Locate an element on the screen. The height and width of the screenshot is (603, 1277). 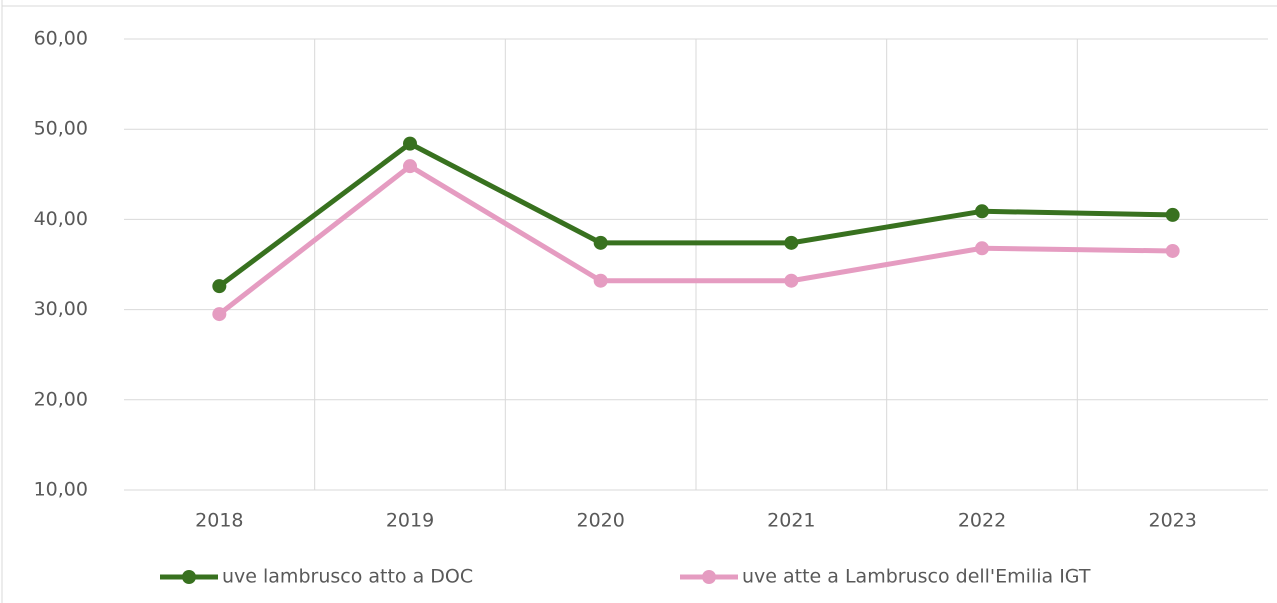
y-tick-label: 50,00 is located at coordinates (61, 129).